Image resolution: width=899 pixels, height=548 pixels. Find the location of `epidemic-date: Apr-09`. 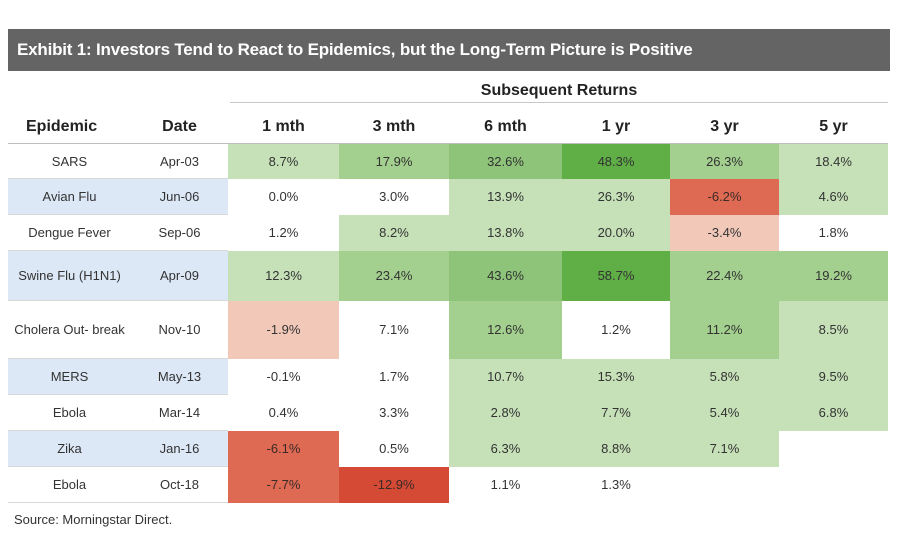

epidemic-date: Apr-09 is located at coordinates (179, 275).